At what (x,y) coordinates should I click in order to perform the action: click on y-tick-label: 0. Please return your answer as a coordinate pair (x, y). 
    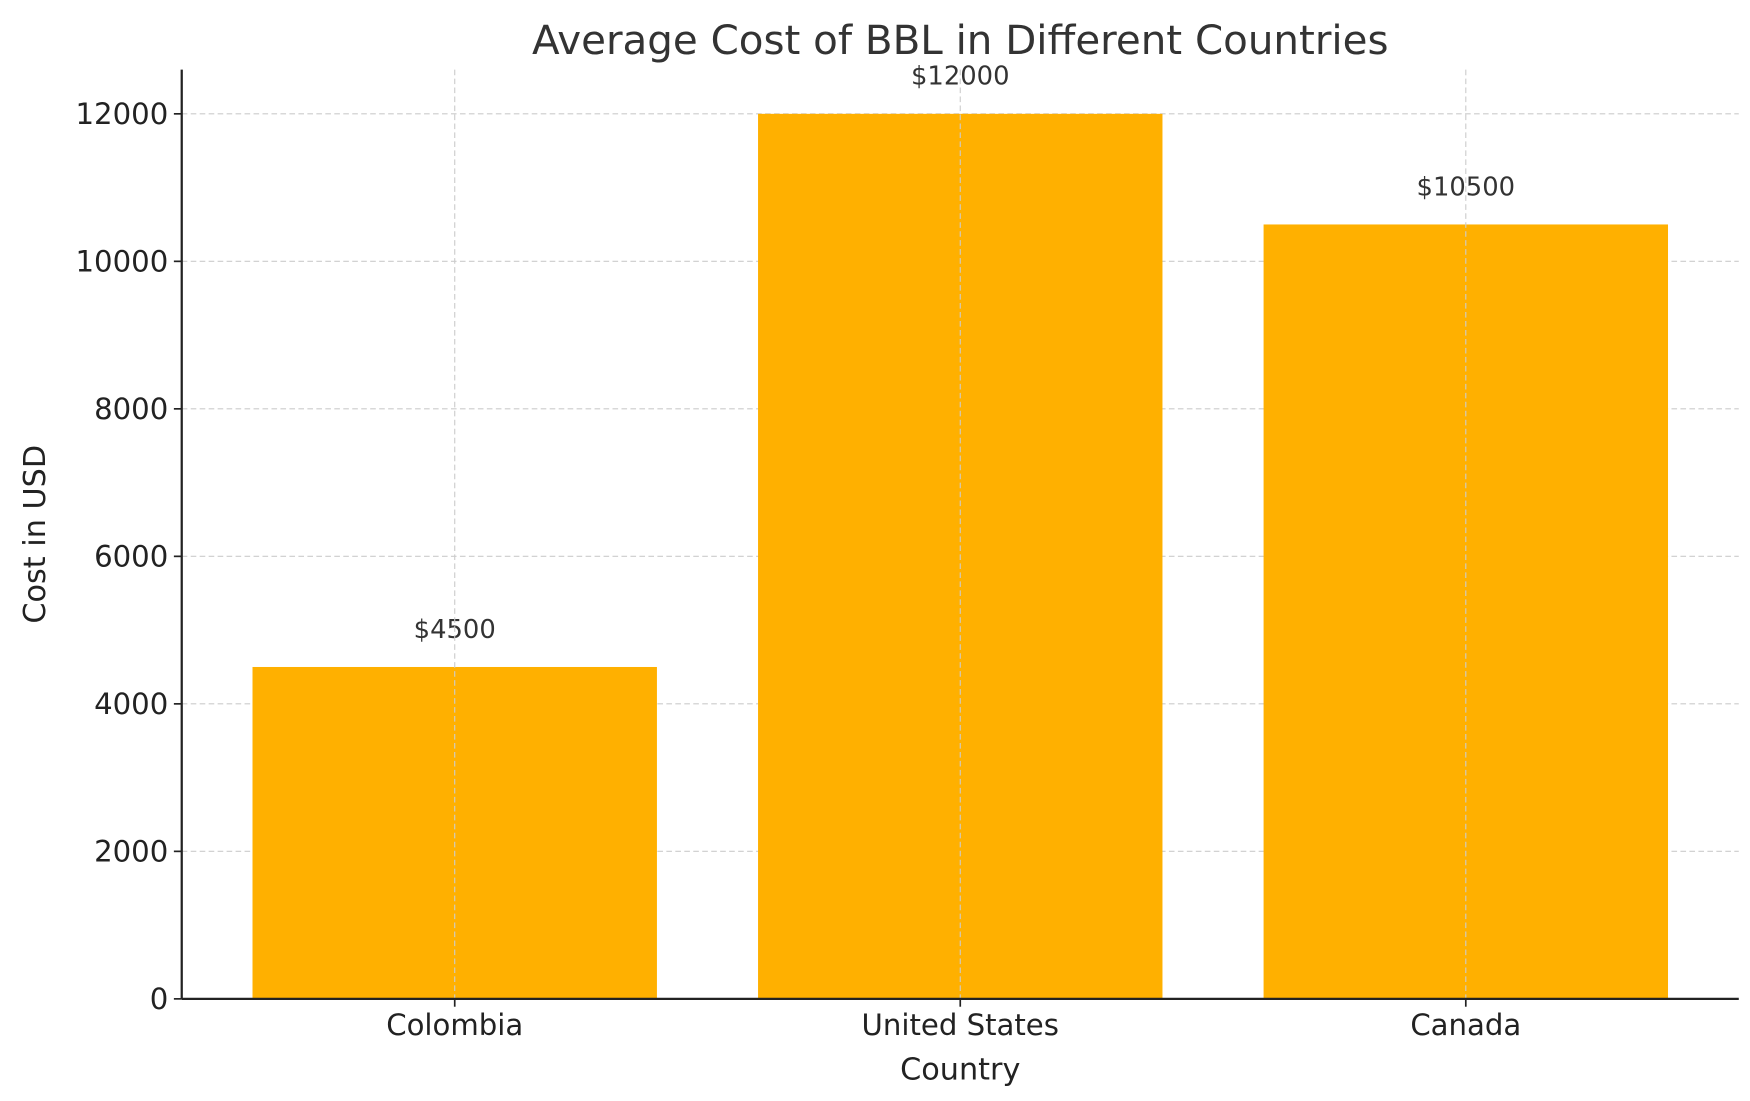
    Looking at the image, I should click on (159, 999).